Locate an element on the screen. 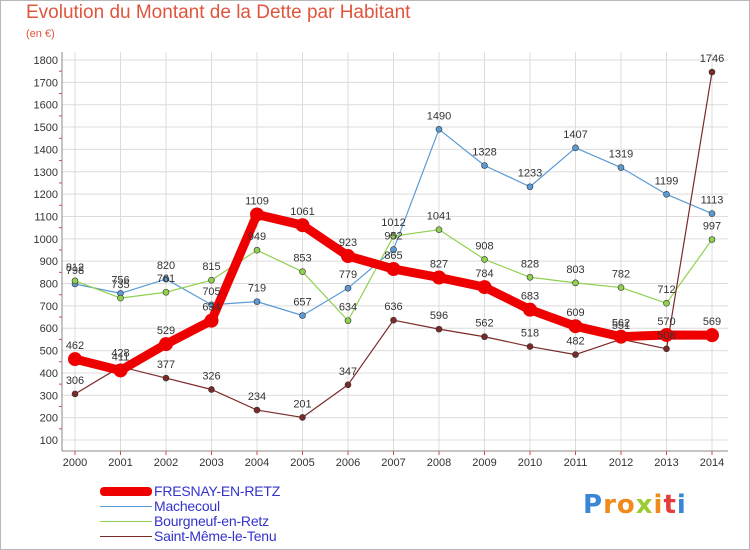 This screenshot has height=550, width=750. data-label-fresnay-en-retz: 827 is located at coordinates (439, 264).